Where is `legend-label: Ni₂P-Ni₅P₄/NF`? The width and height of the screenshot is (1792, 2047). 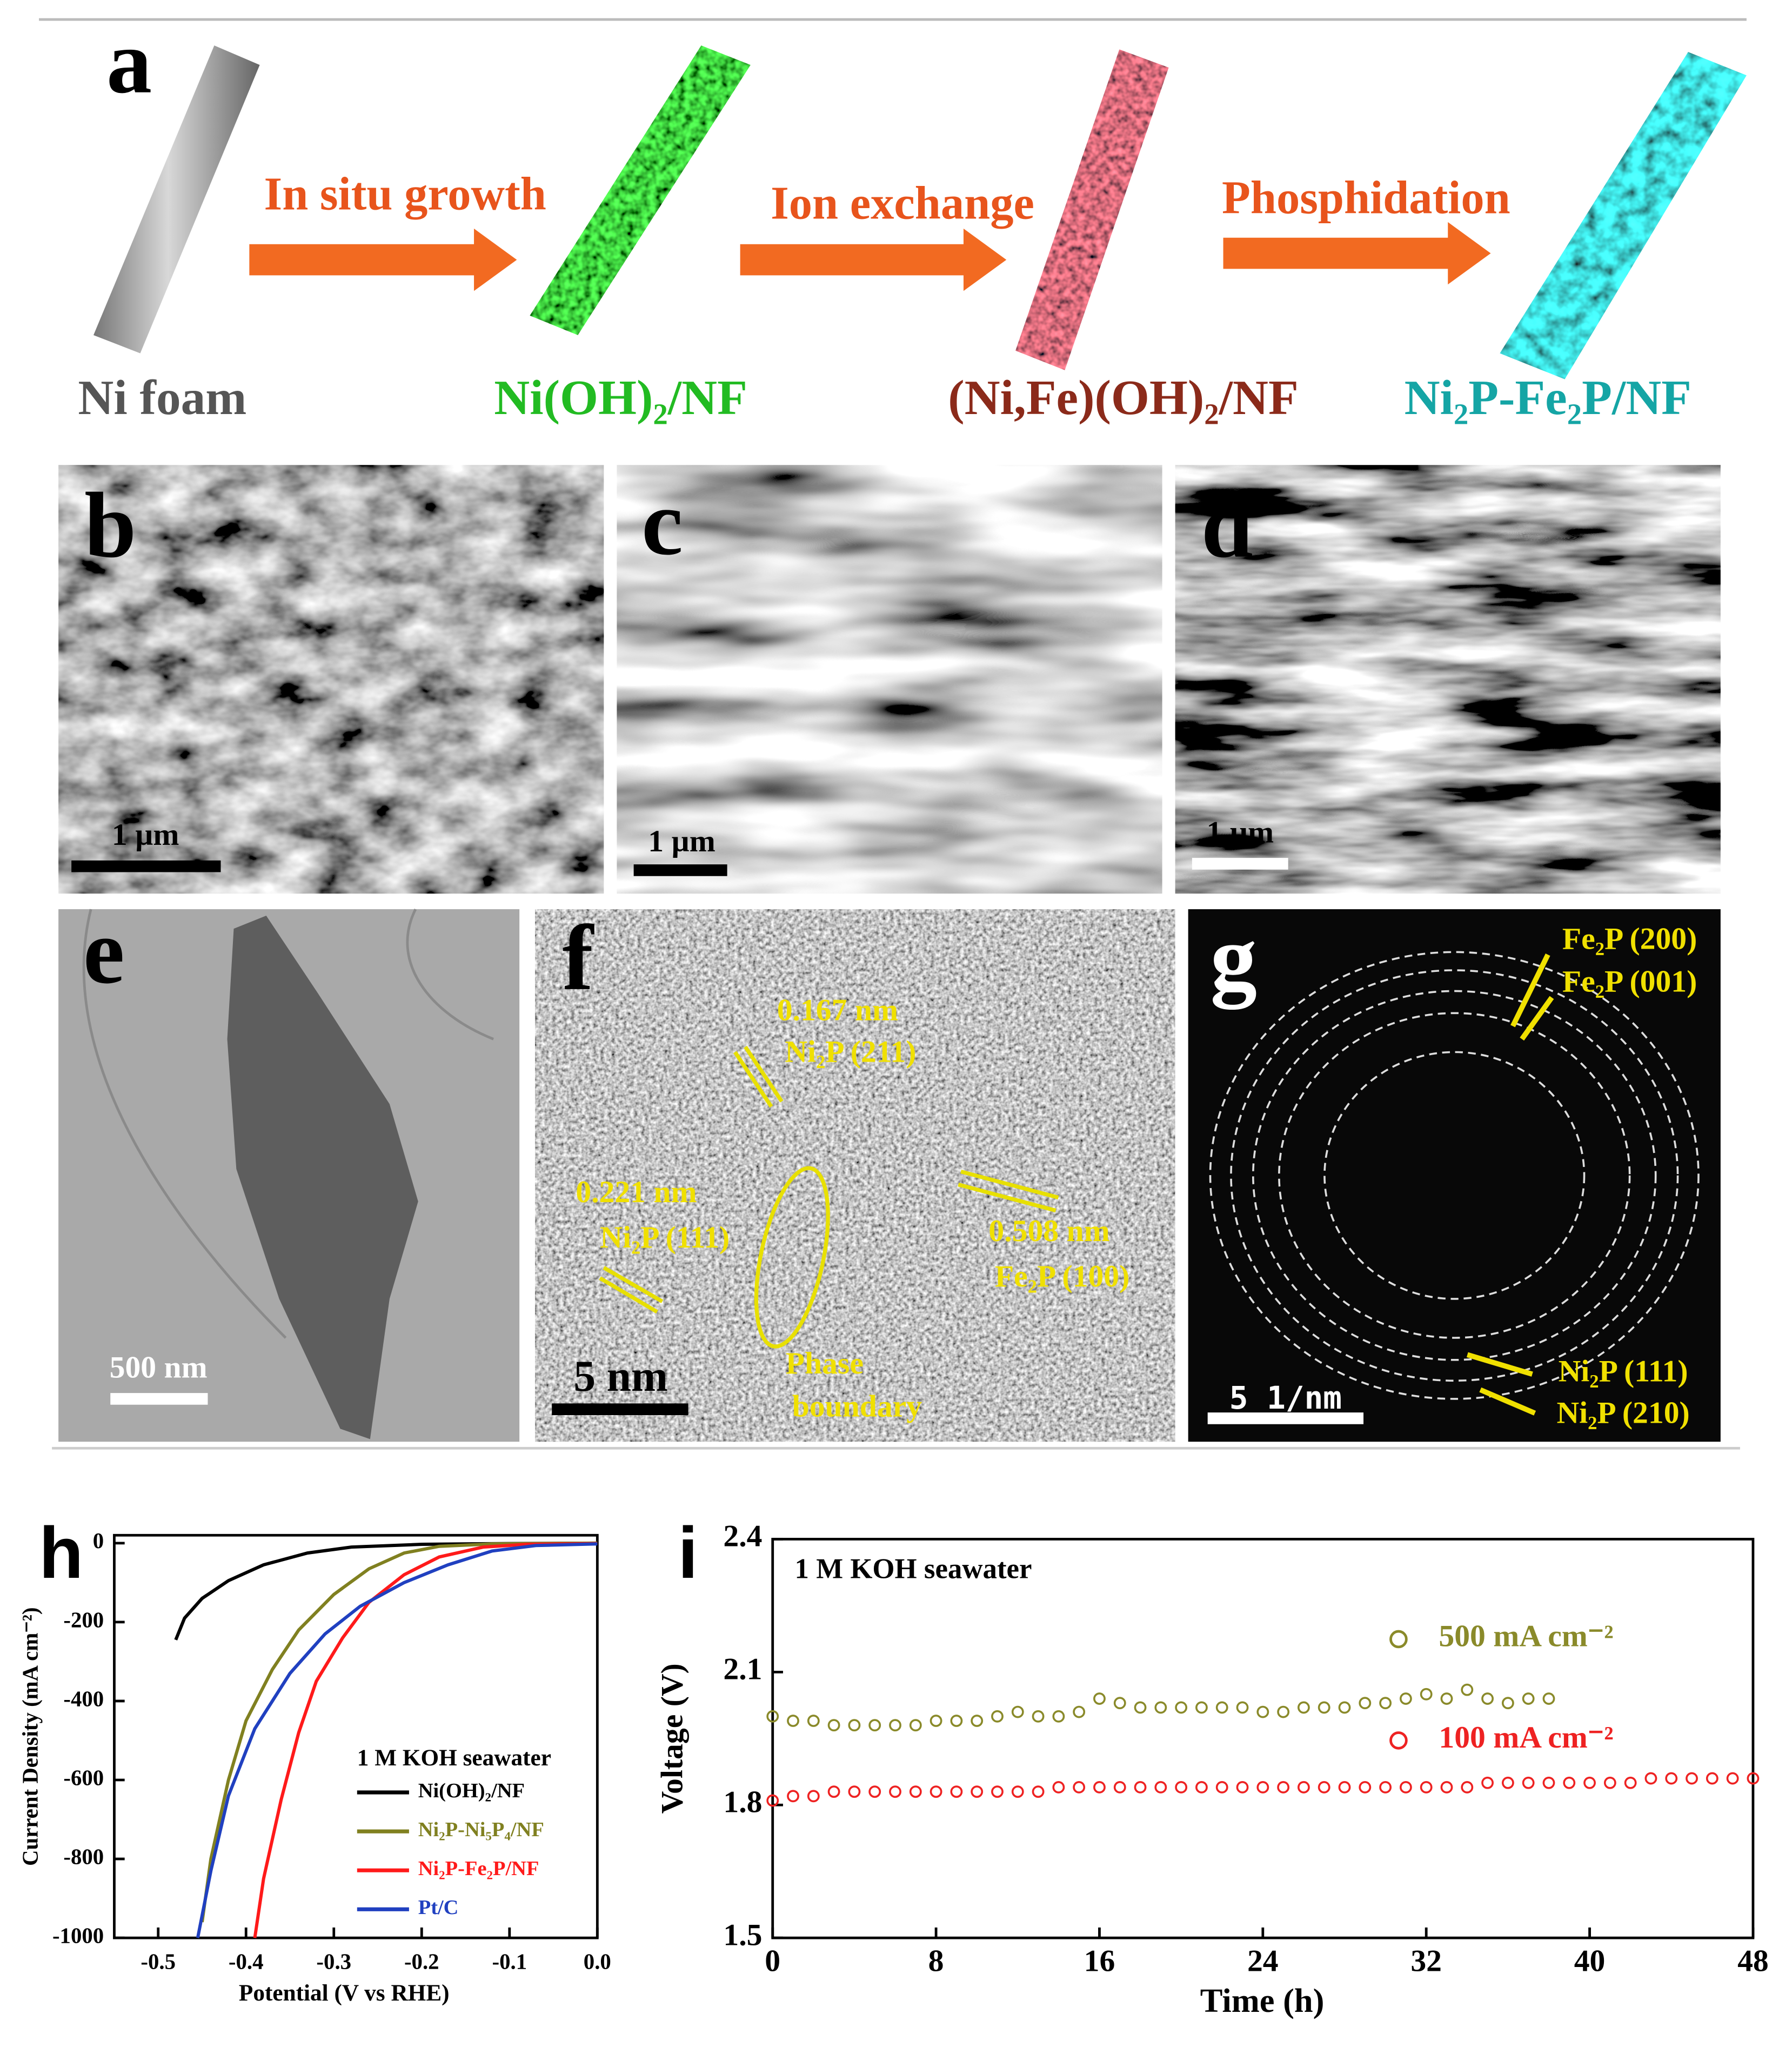 legend-label: Ni₂P-Ni₅P₄/NF is located at coordinates (481, 1830).